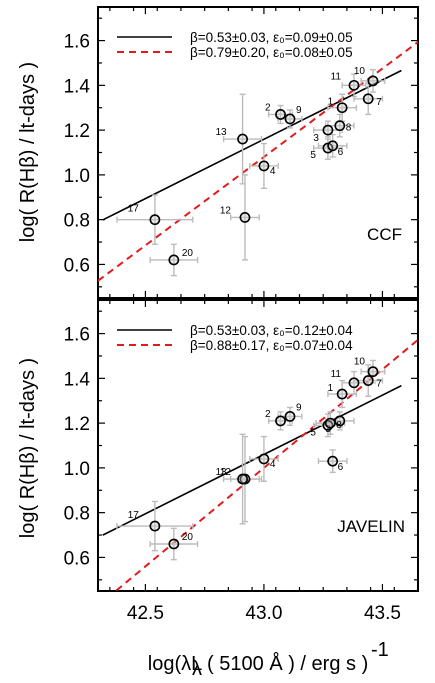  Describe the element at coordinates (28, 448) in the screenshot. I see `y-axis-label-bottom: log( R(Hβ) / lt-days )` at that location.